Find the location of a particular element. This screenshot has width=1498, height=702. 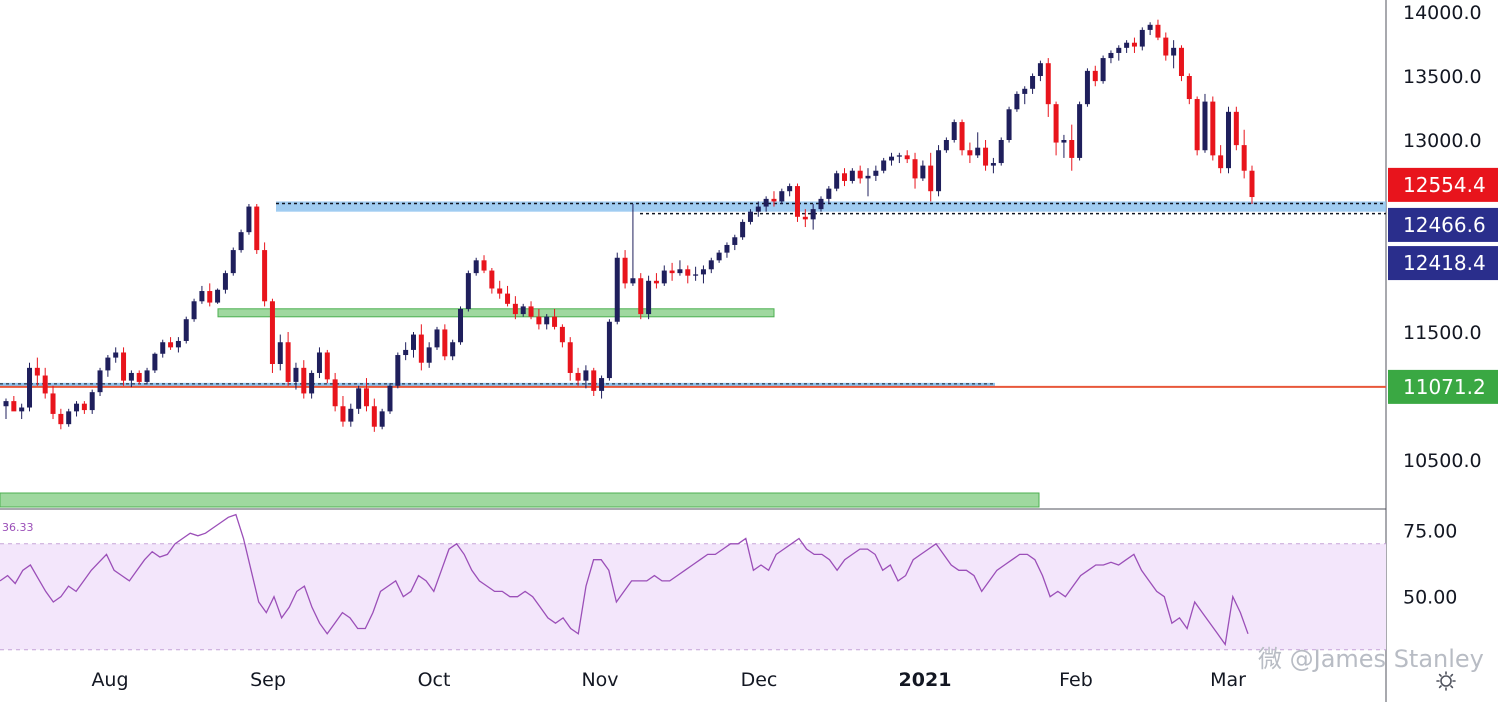

rsi-value-label: 36.33 is located at coordinates (18, 527).